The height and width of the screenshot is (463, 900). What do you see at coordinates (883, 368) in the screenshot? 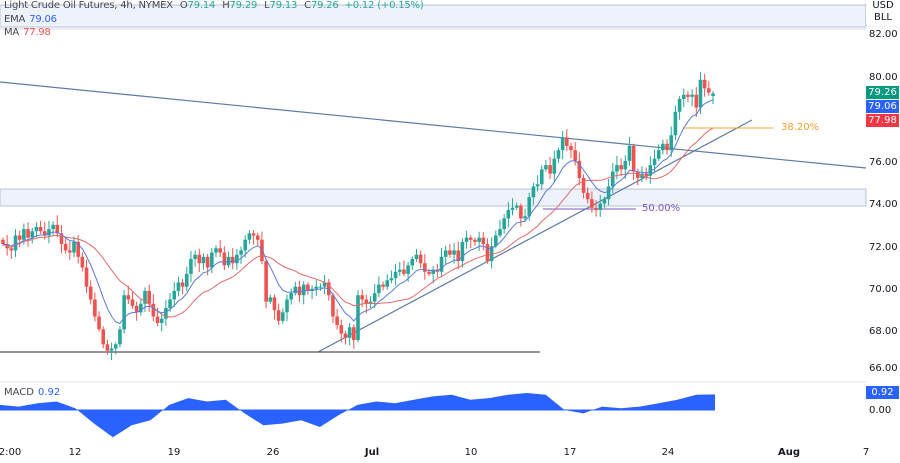
I see `price-tick: 66.00` at bounding box center [883, 368].